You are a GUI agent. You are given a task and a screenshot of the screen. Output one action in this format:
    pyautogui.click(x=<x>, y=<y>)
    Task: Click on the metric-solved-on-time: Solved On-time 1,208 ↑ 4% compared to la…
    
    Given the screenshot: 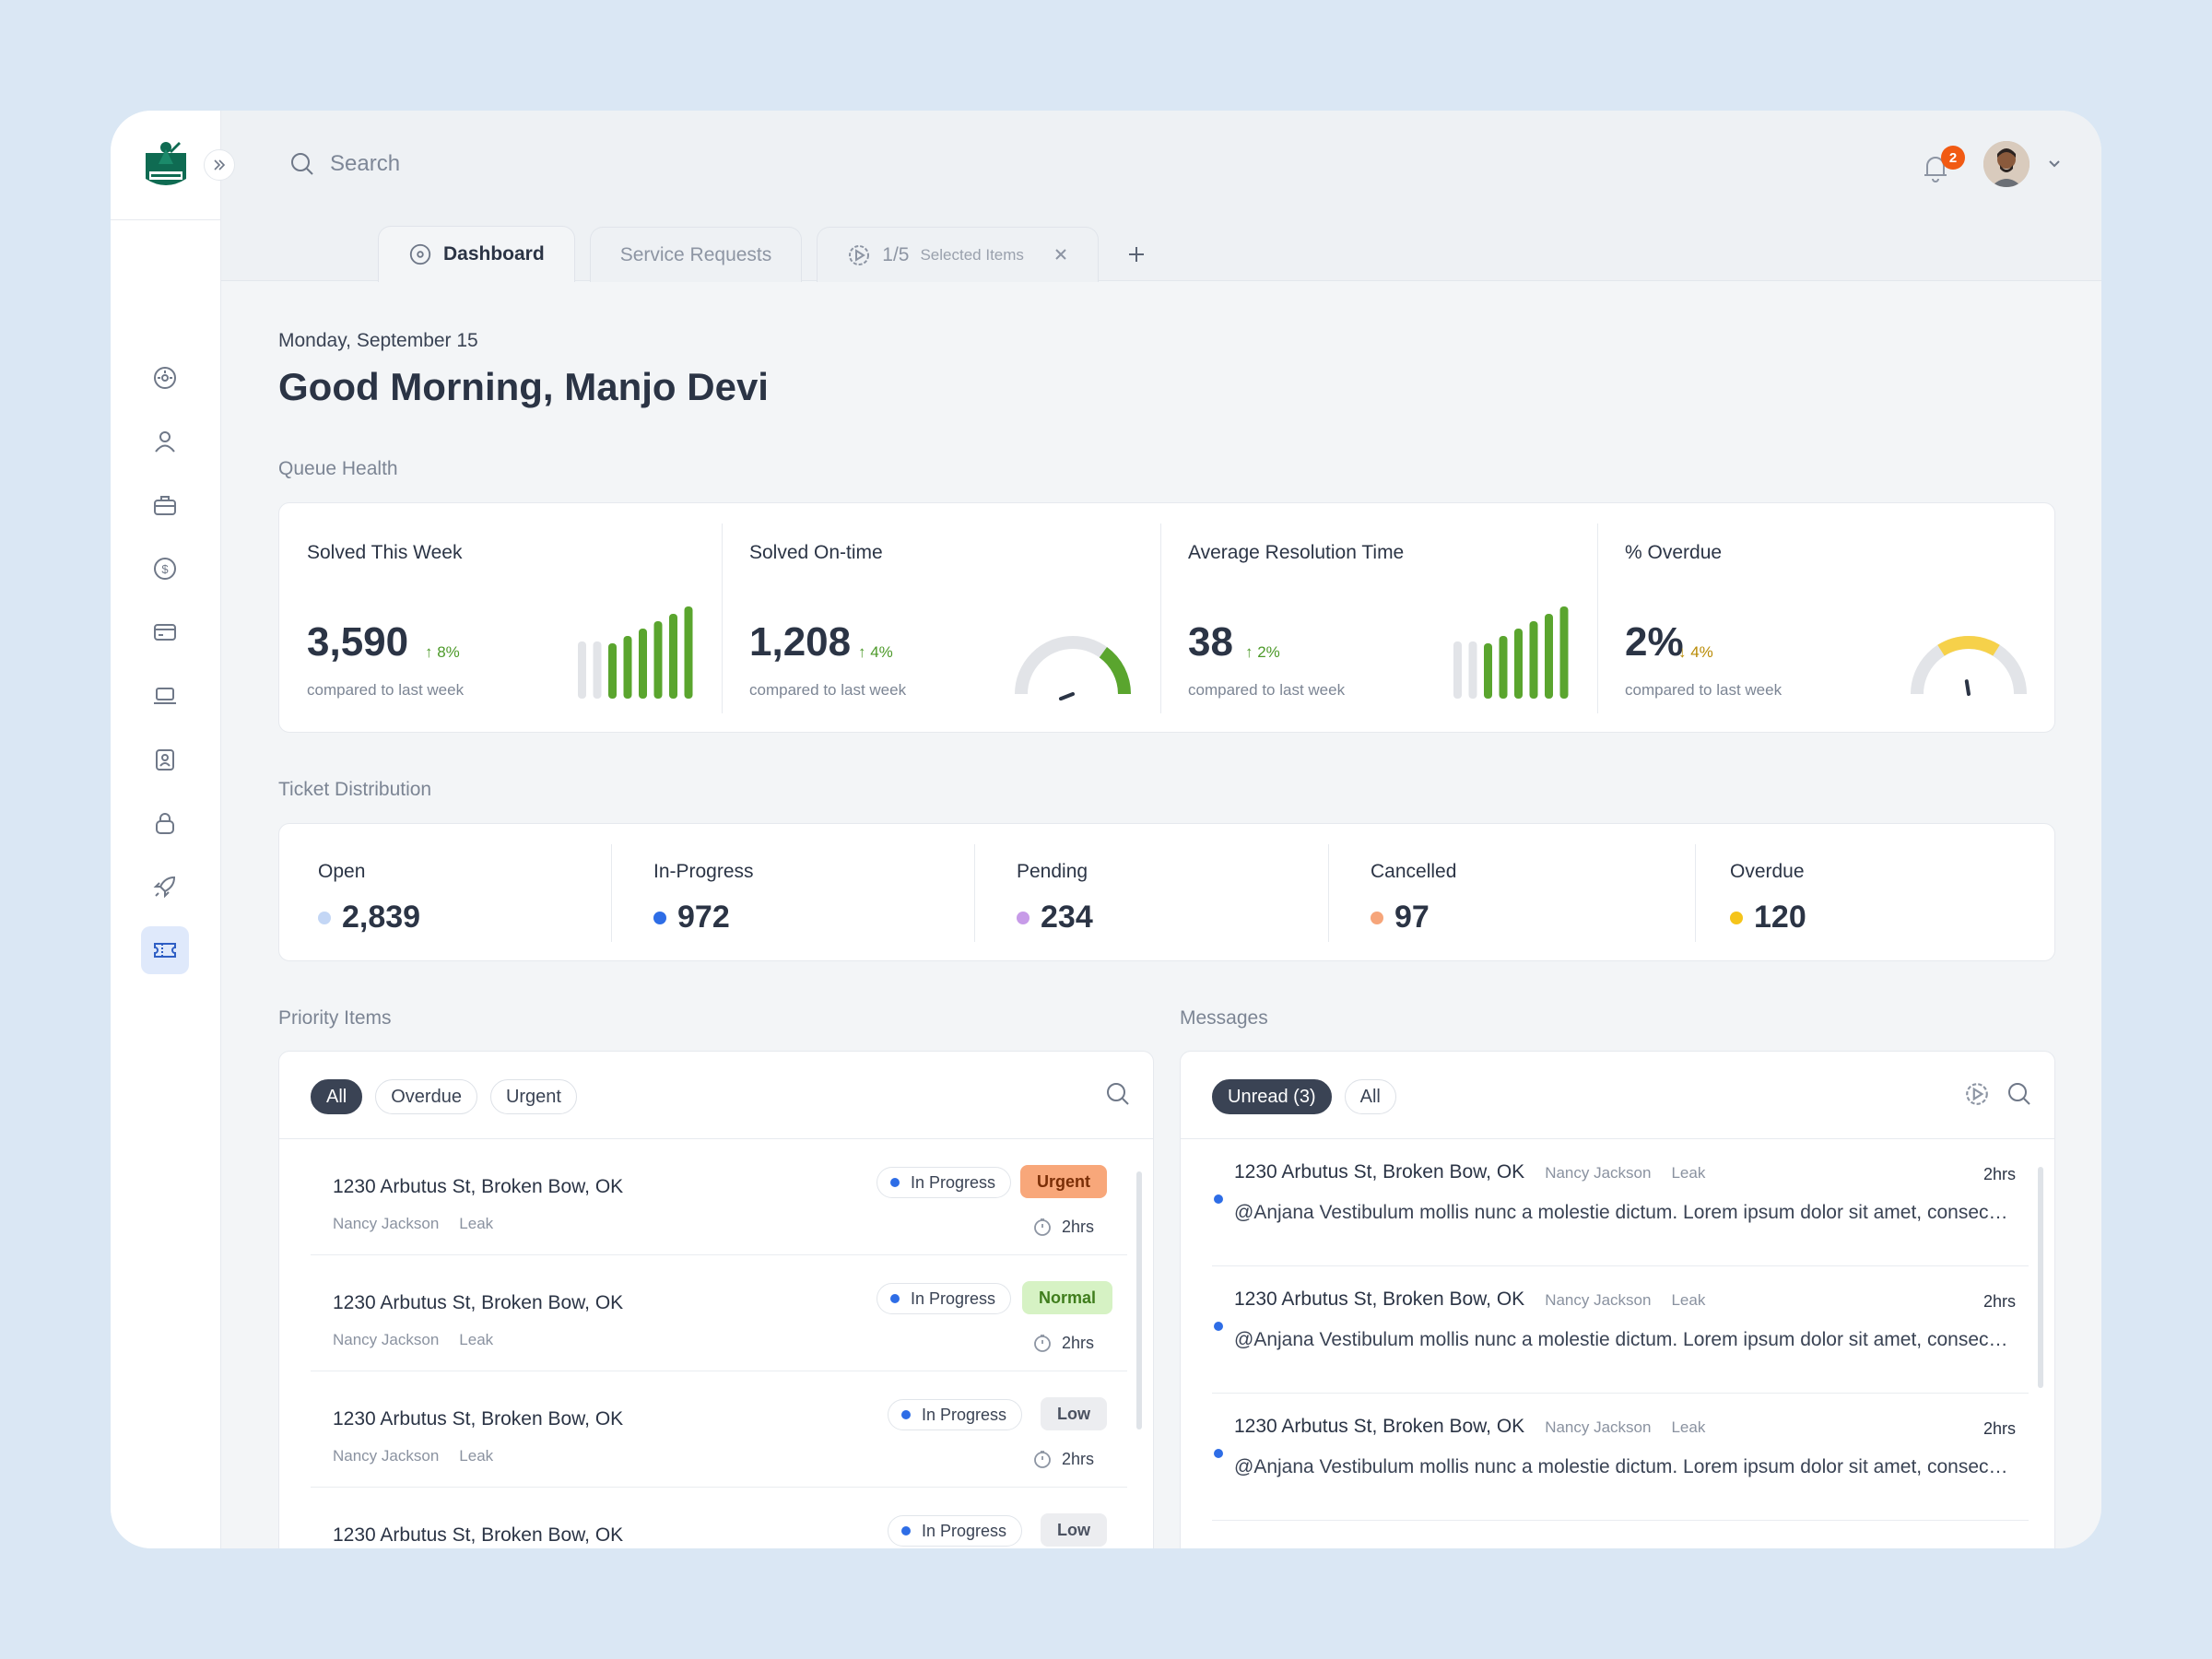 What is the action you would take?
    pyautogui.click(x=941, y=617)
    